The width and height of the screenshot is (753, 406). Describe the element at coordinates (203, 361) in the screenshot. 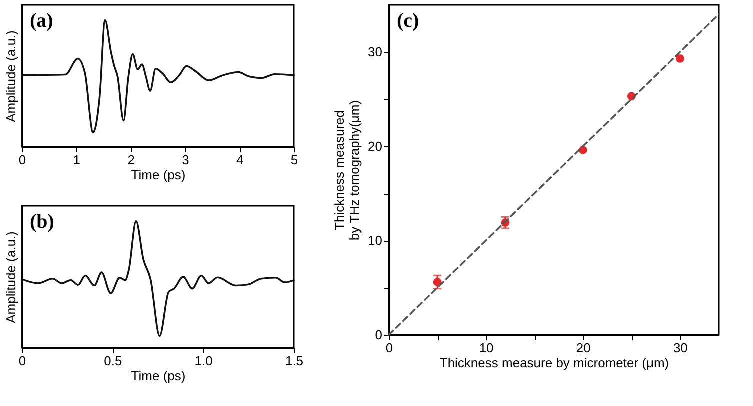

I see `x-tick-label: 1.0` at that location.